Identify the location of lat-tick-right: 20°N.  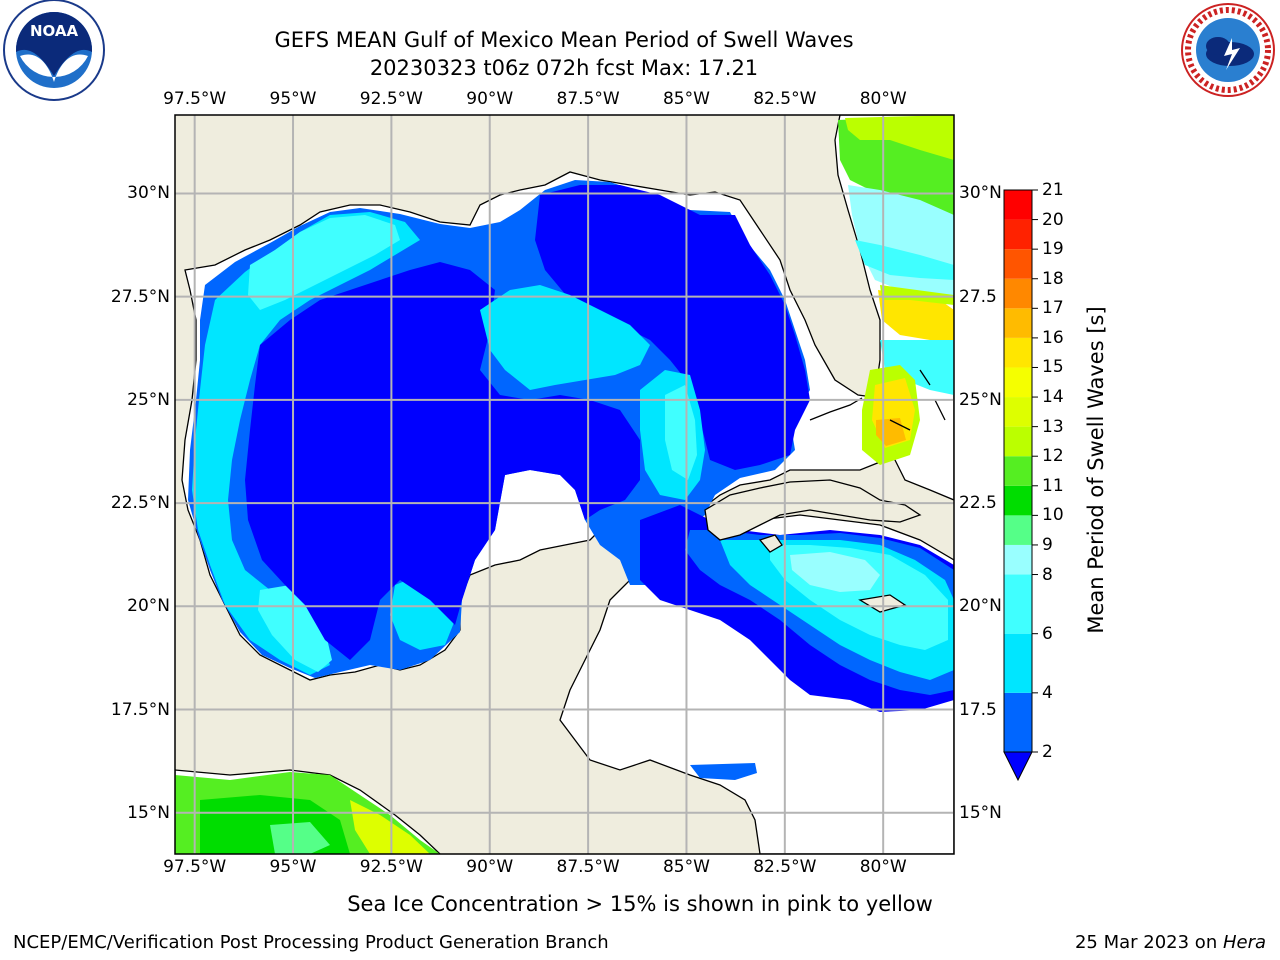
(980, 606).